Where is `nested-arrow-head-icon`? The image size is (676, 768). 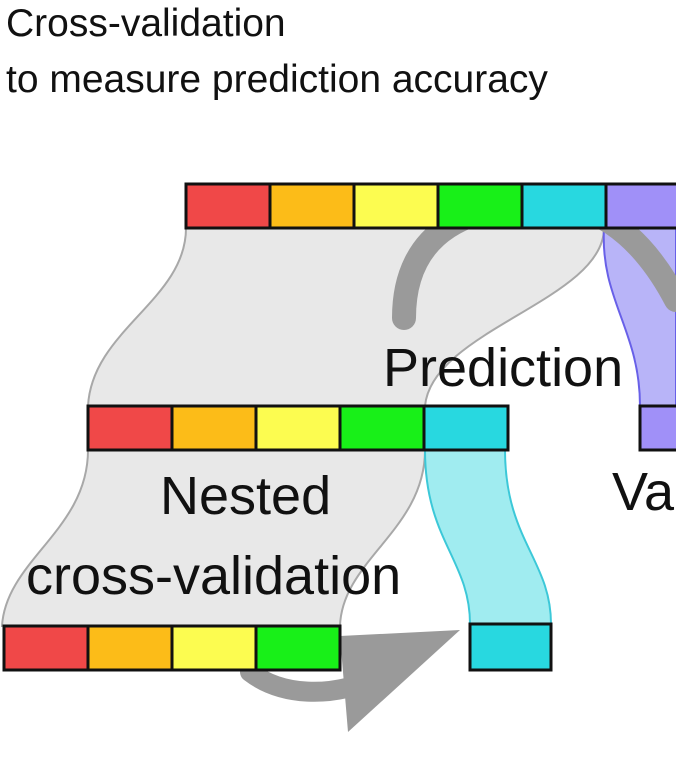
nested-arrow-head-icon is located at coordinates (400, 681).